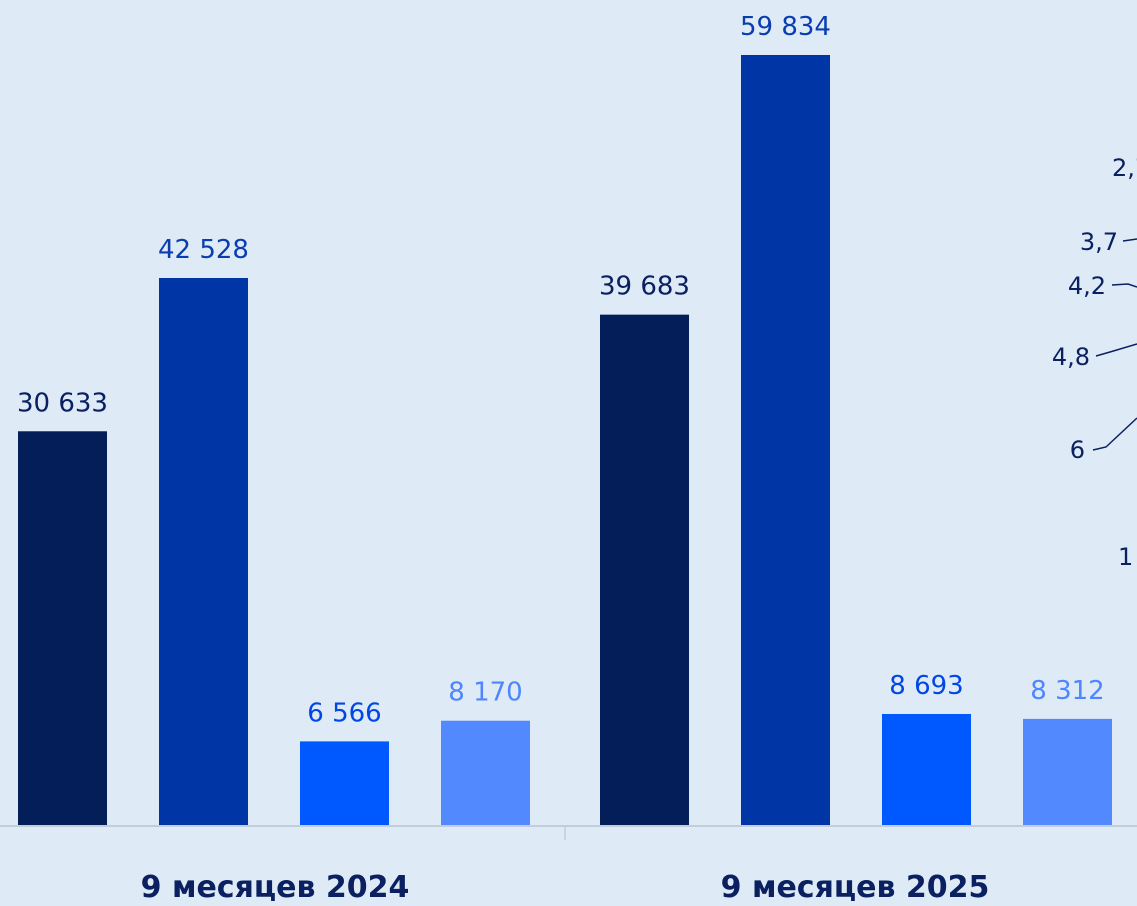 The image size is (1137, 906). Describe the element at coordinates (1071, 357) in the screenshot. I see `side-label-4-8: 4,8` at that location.